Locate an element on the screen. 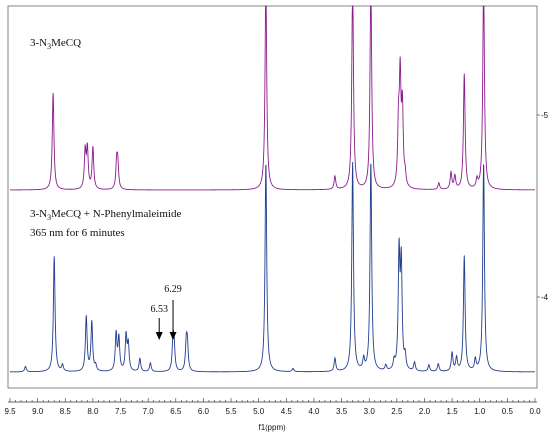  series-label-bottom: 3-N3MeCQ + N-Phenylmaleimide is located at coordinates (106, 215).